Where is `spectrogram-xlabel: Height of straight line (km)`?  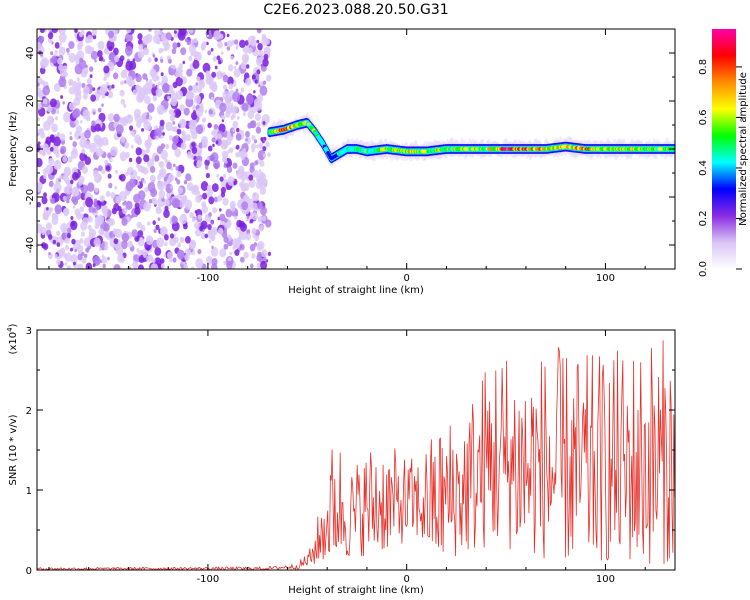
spectrogram-xlabel: Height of straight line (km) is located at coordinates (356, 290).